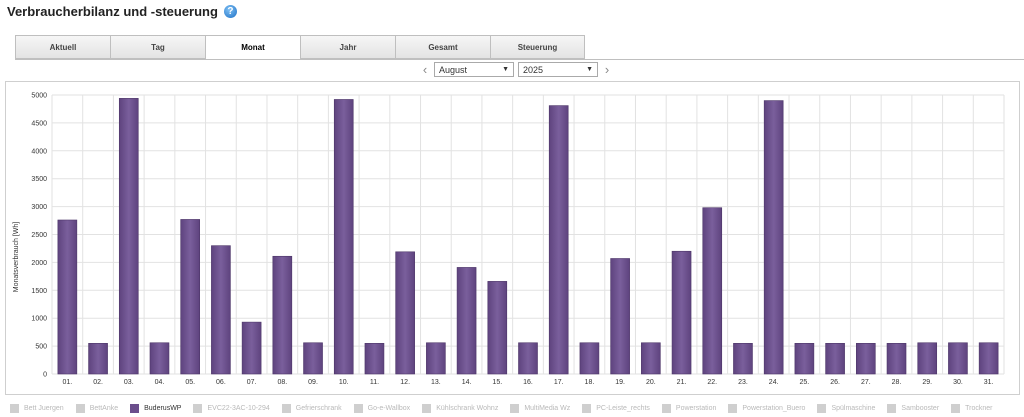 This screenshot has width=1024, height=417. I want to click on x-tick-label: 25., so click(805, 382).